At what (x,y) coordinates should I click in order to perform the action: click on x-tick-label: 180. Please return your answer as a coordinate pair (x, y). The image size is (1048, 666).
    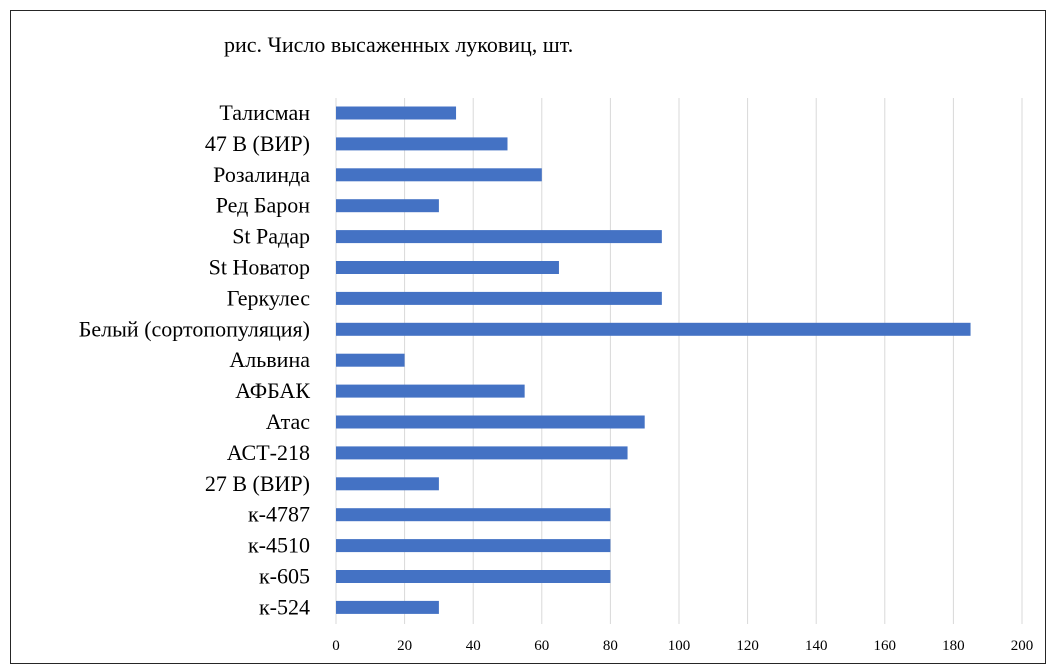
    Looking at the image, I should click on (953, 646).